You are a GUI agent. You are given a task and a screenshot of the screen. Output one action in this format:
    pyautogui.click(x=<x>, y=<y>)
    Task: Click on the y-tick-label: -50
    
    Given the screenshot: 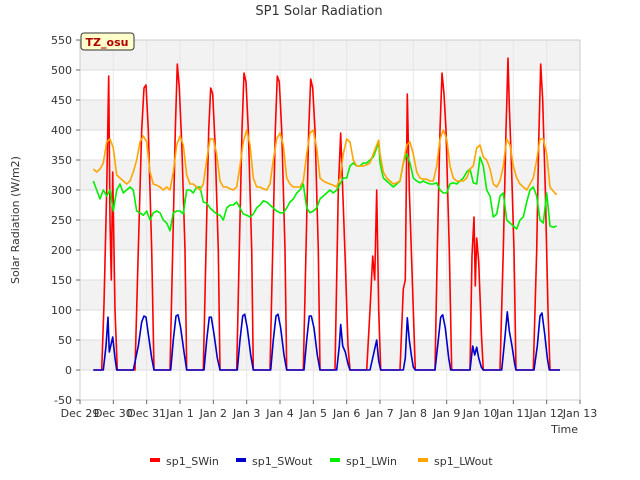 What is the action you would take?
    pyautogui.click(x=63, y=400)
    